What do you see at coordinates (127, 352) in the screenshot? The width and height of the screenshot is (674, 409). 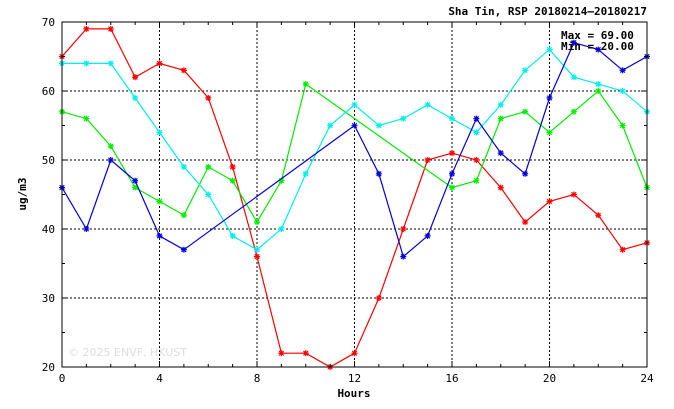 I see `watermark: © 2025 ENVF, HKUST` at bounding box center [127, 352].